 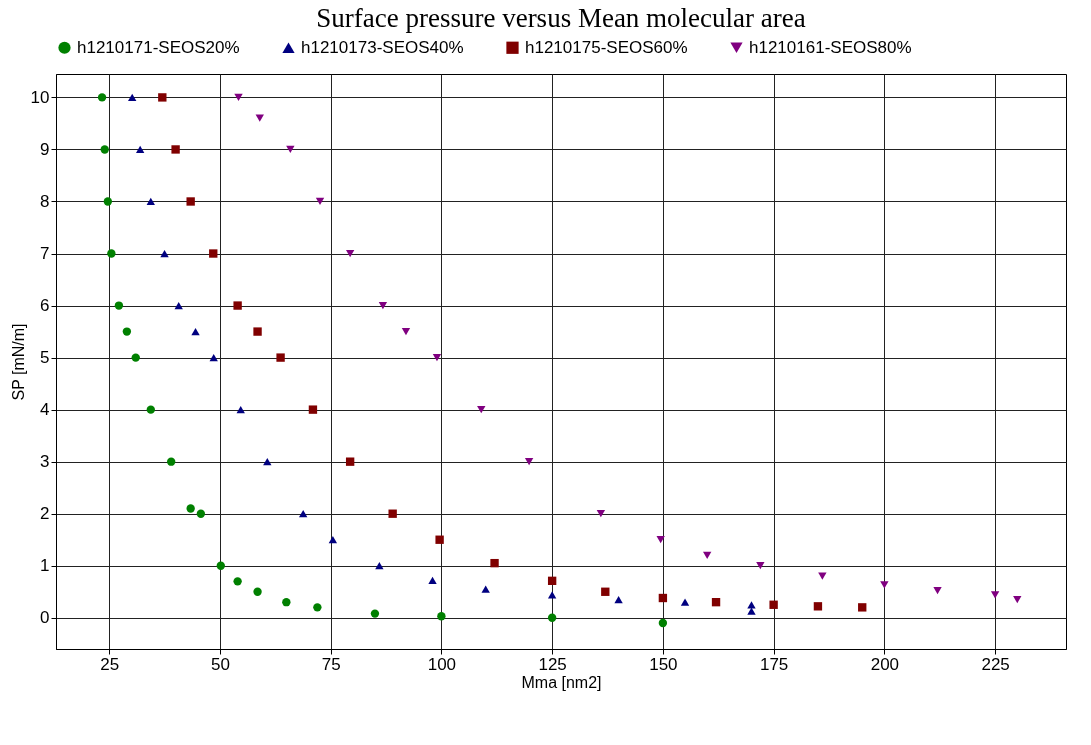 I want to click on y-tick-label: 3, so click(x=45, y=462).